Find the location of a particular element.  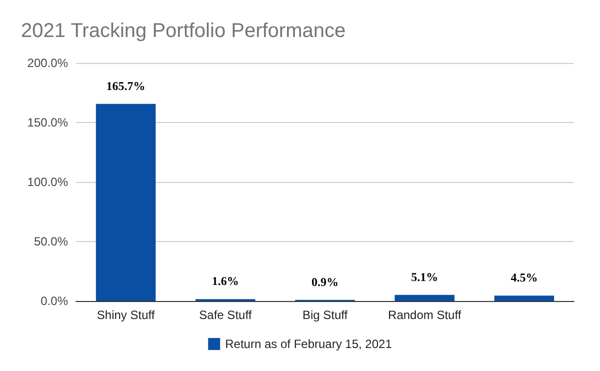

data-label: 4.5% is located at coordinates (524, 277).